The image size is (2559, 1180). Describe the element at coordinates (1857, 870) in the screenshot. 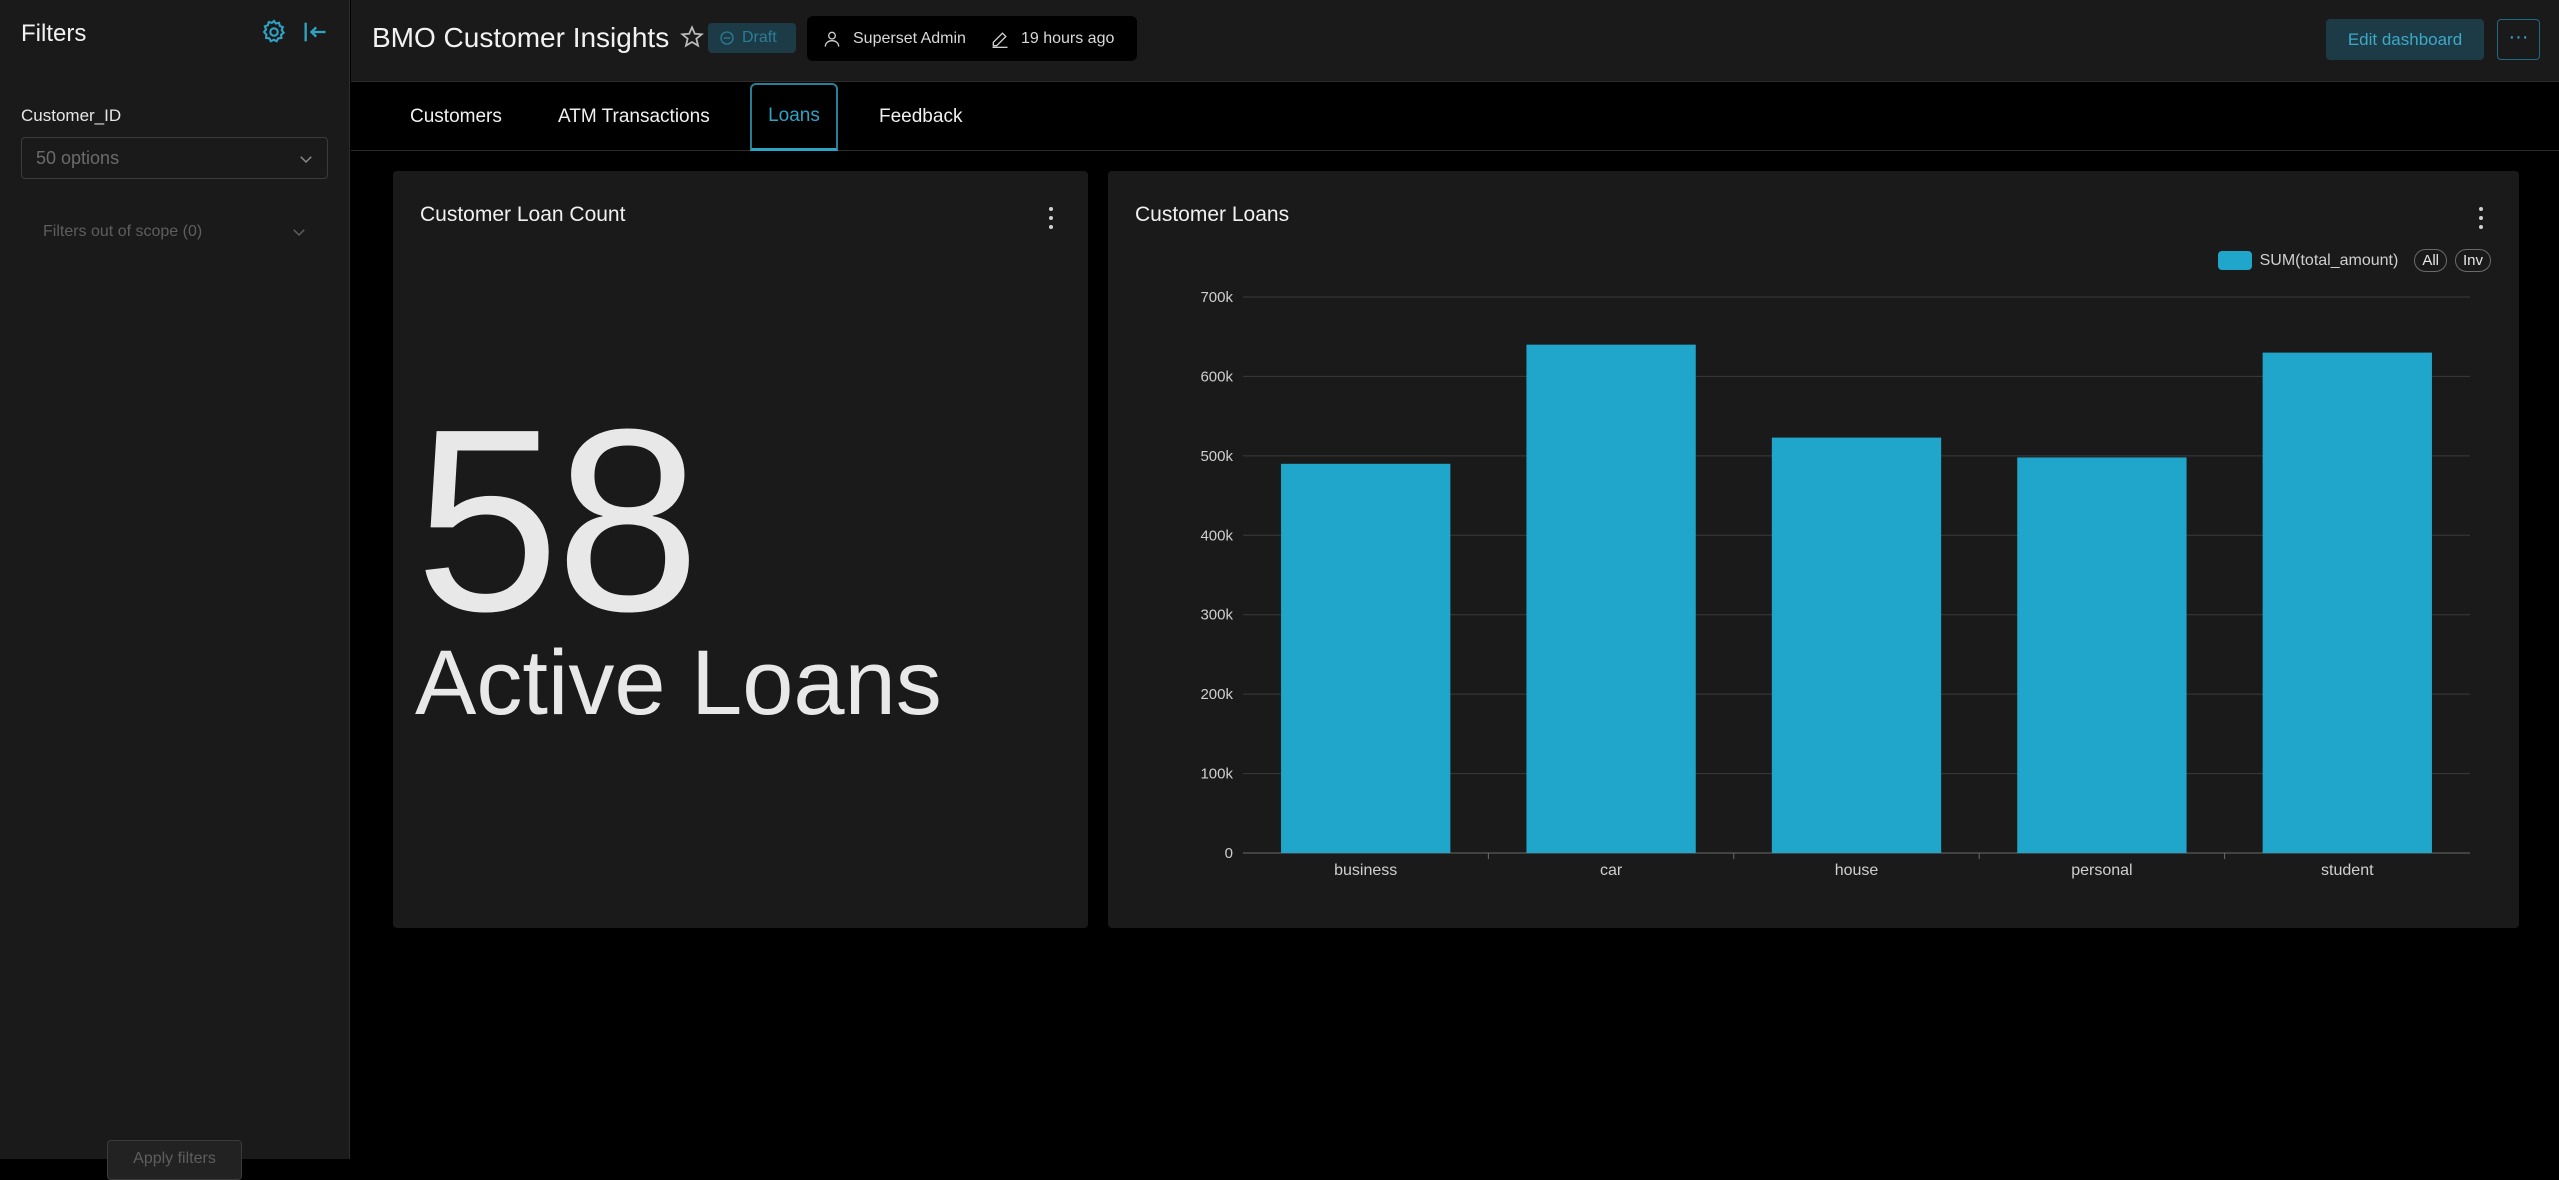

I see `x-tick-label: house` at that location.